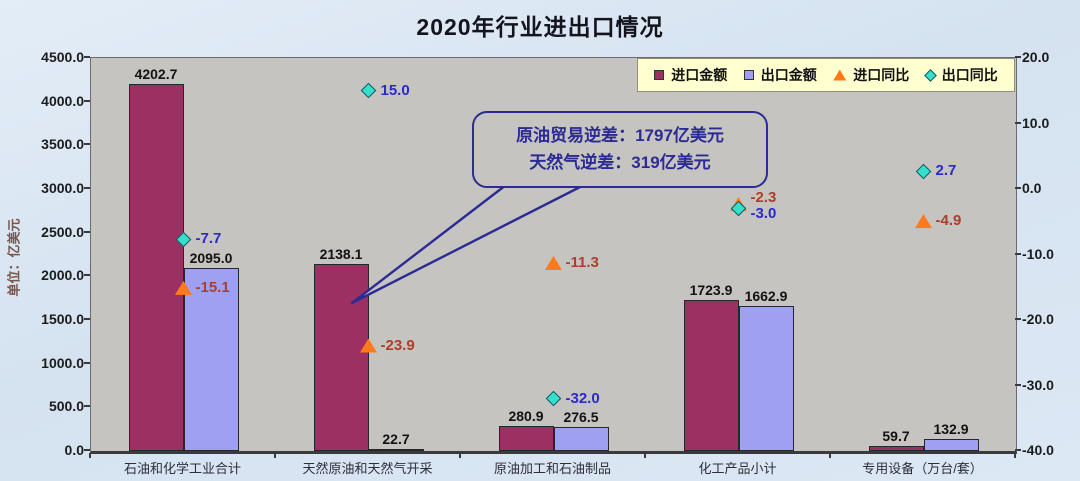 Image resolution: width=1080 pixels, height=481 pixels. What do you see at coordinates (397, 345) in the screenshot?
I see `import-yoy-value-label: -23.9` at bounding box center [397, 345].